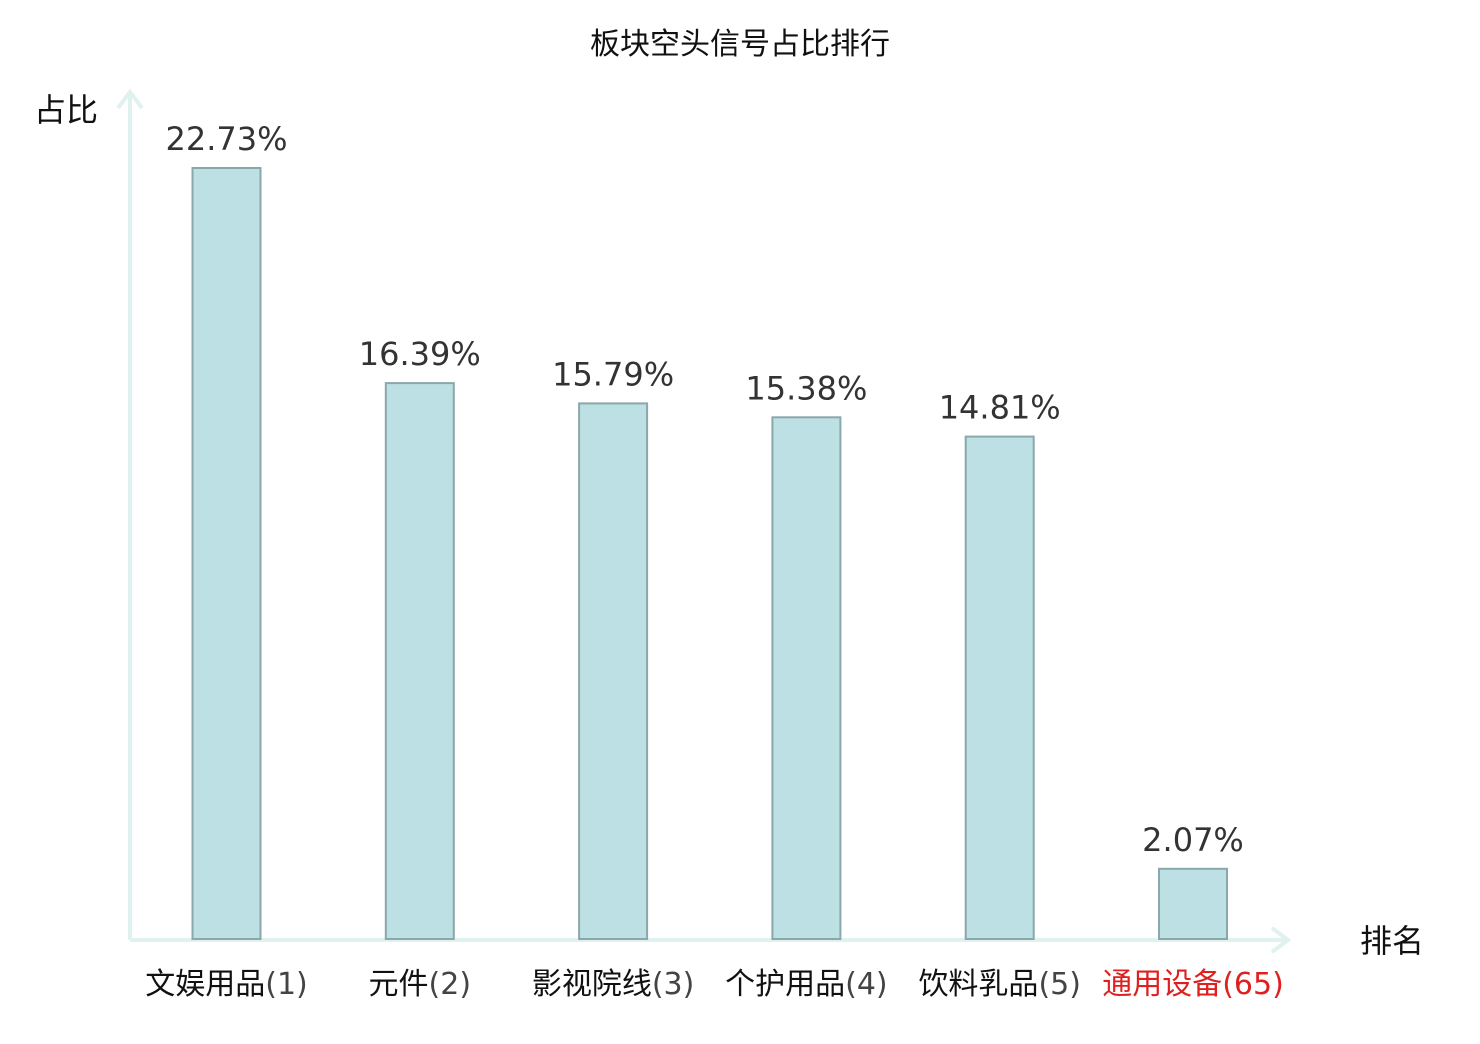 The height and width of the screenshot is (1044, 1480). What do you see at coordinates (1059, 984) in the screenshot?
I see `category-rank-5: (5)` at bounding box center [1059, 984].